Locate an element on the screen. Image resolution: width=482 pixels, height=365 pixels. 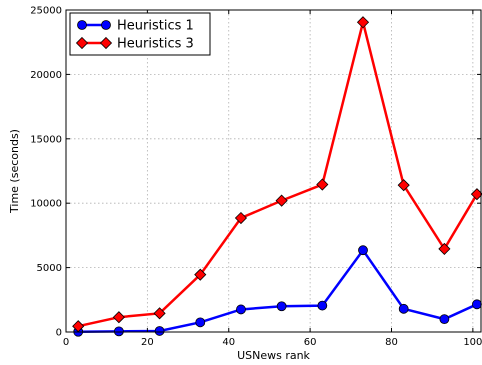
legend-label: Heuristics 3 is located at coordinates (155, 44).